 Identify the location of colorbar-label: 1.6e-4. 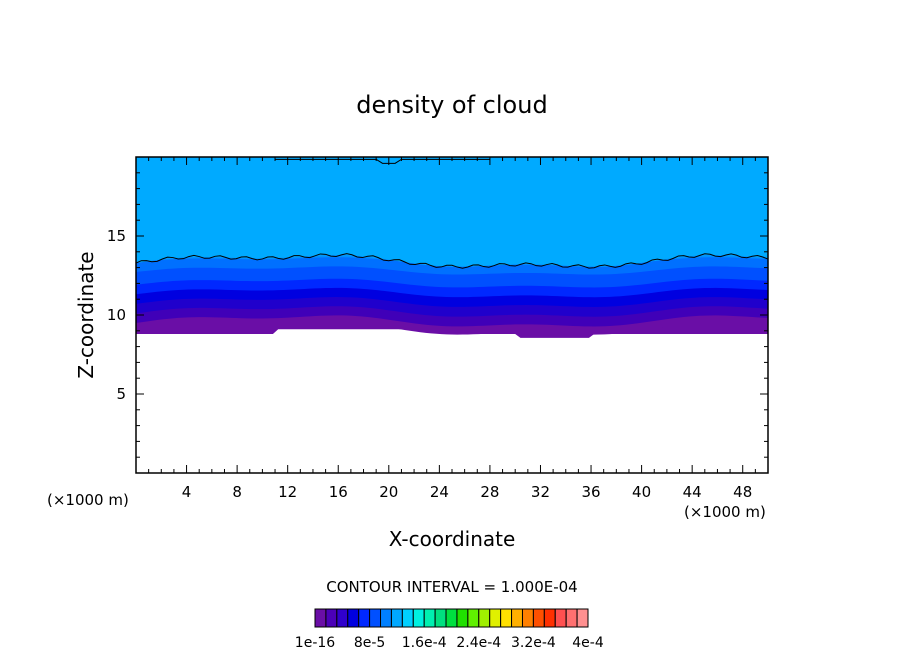
(424, 643).